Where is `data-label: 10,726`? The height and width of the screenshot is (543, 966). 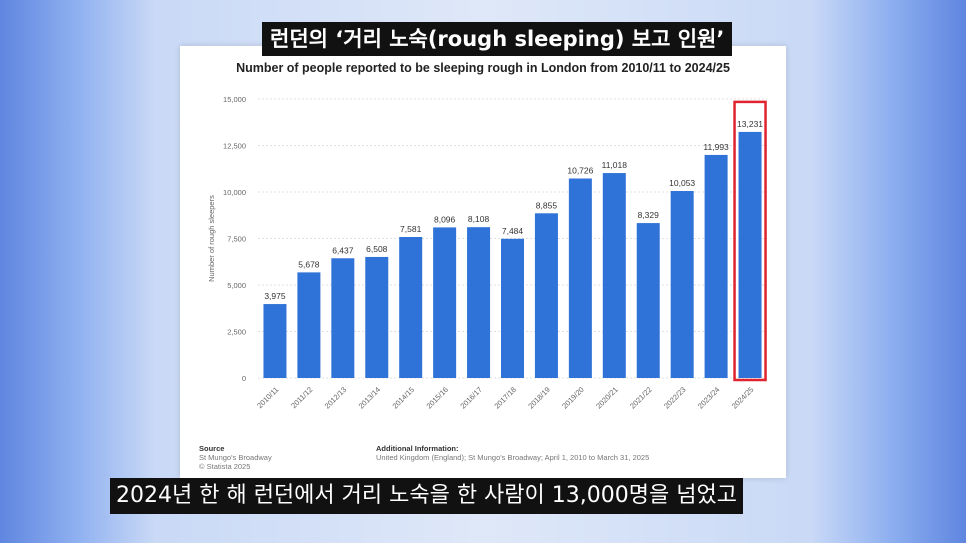 data-label: 10,726 is located at coordinates (580, 170).